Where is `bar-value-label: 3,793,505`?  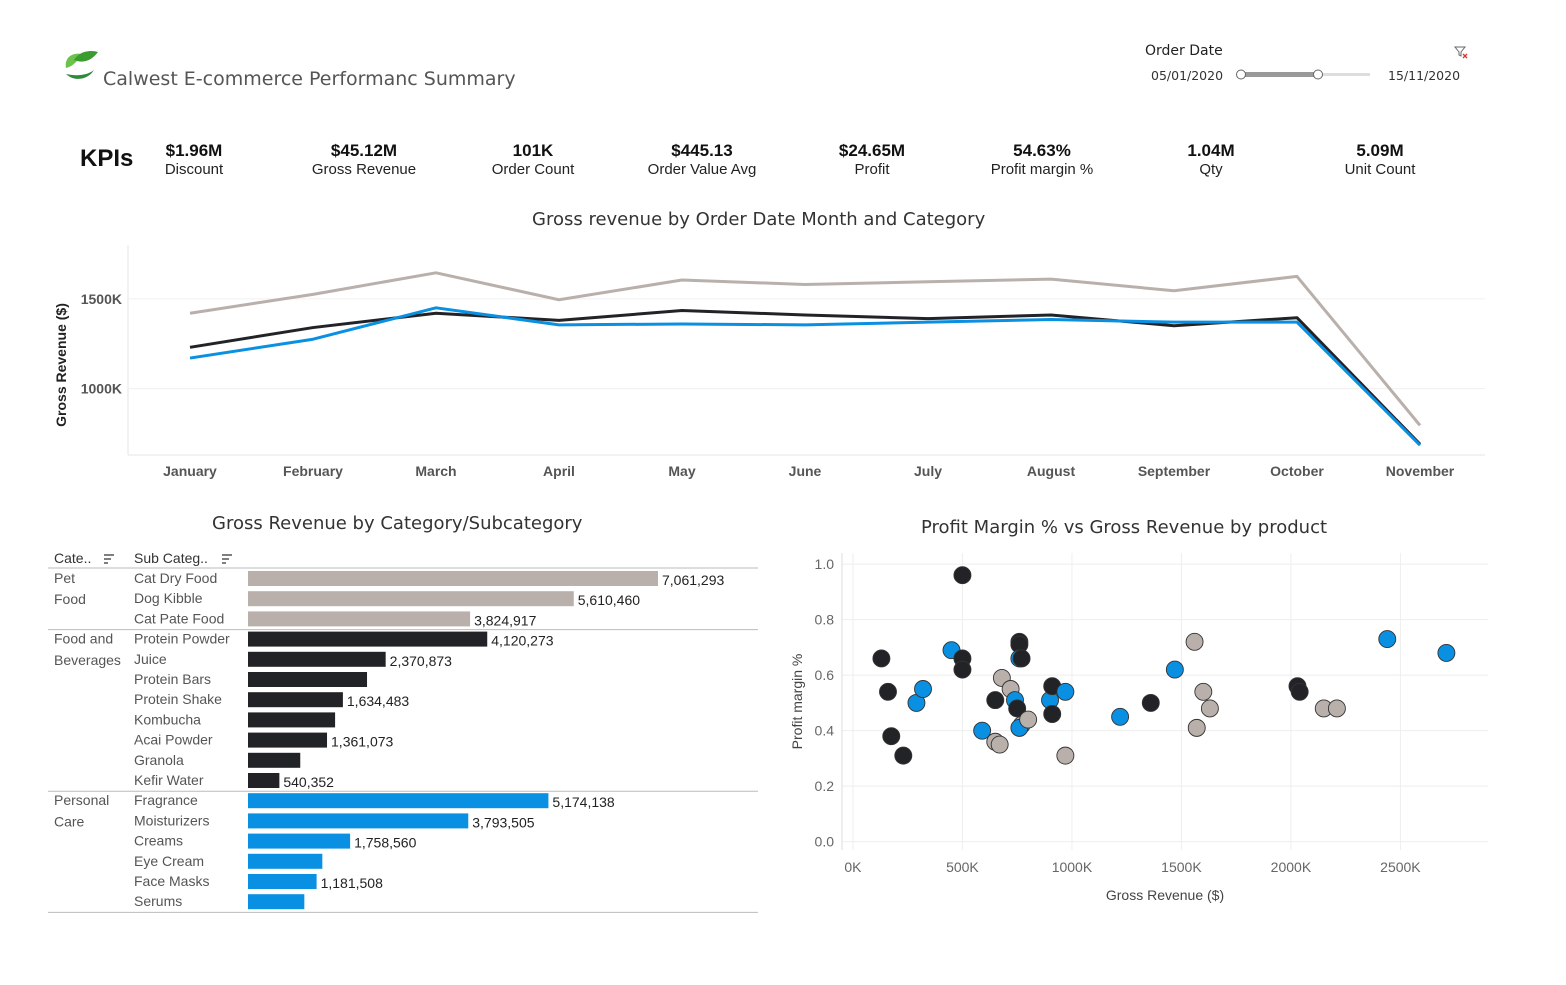
bar-value-label: 3,793,505 is located at coordinates (503, 822).